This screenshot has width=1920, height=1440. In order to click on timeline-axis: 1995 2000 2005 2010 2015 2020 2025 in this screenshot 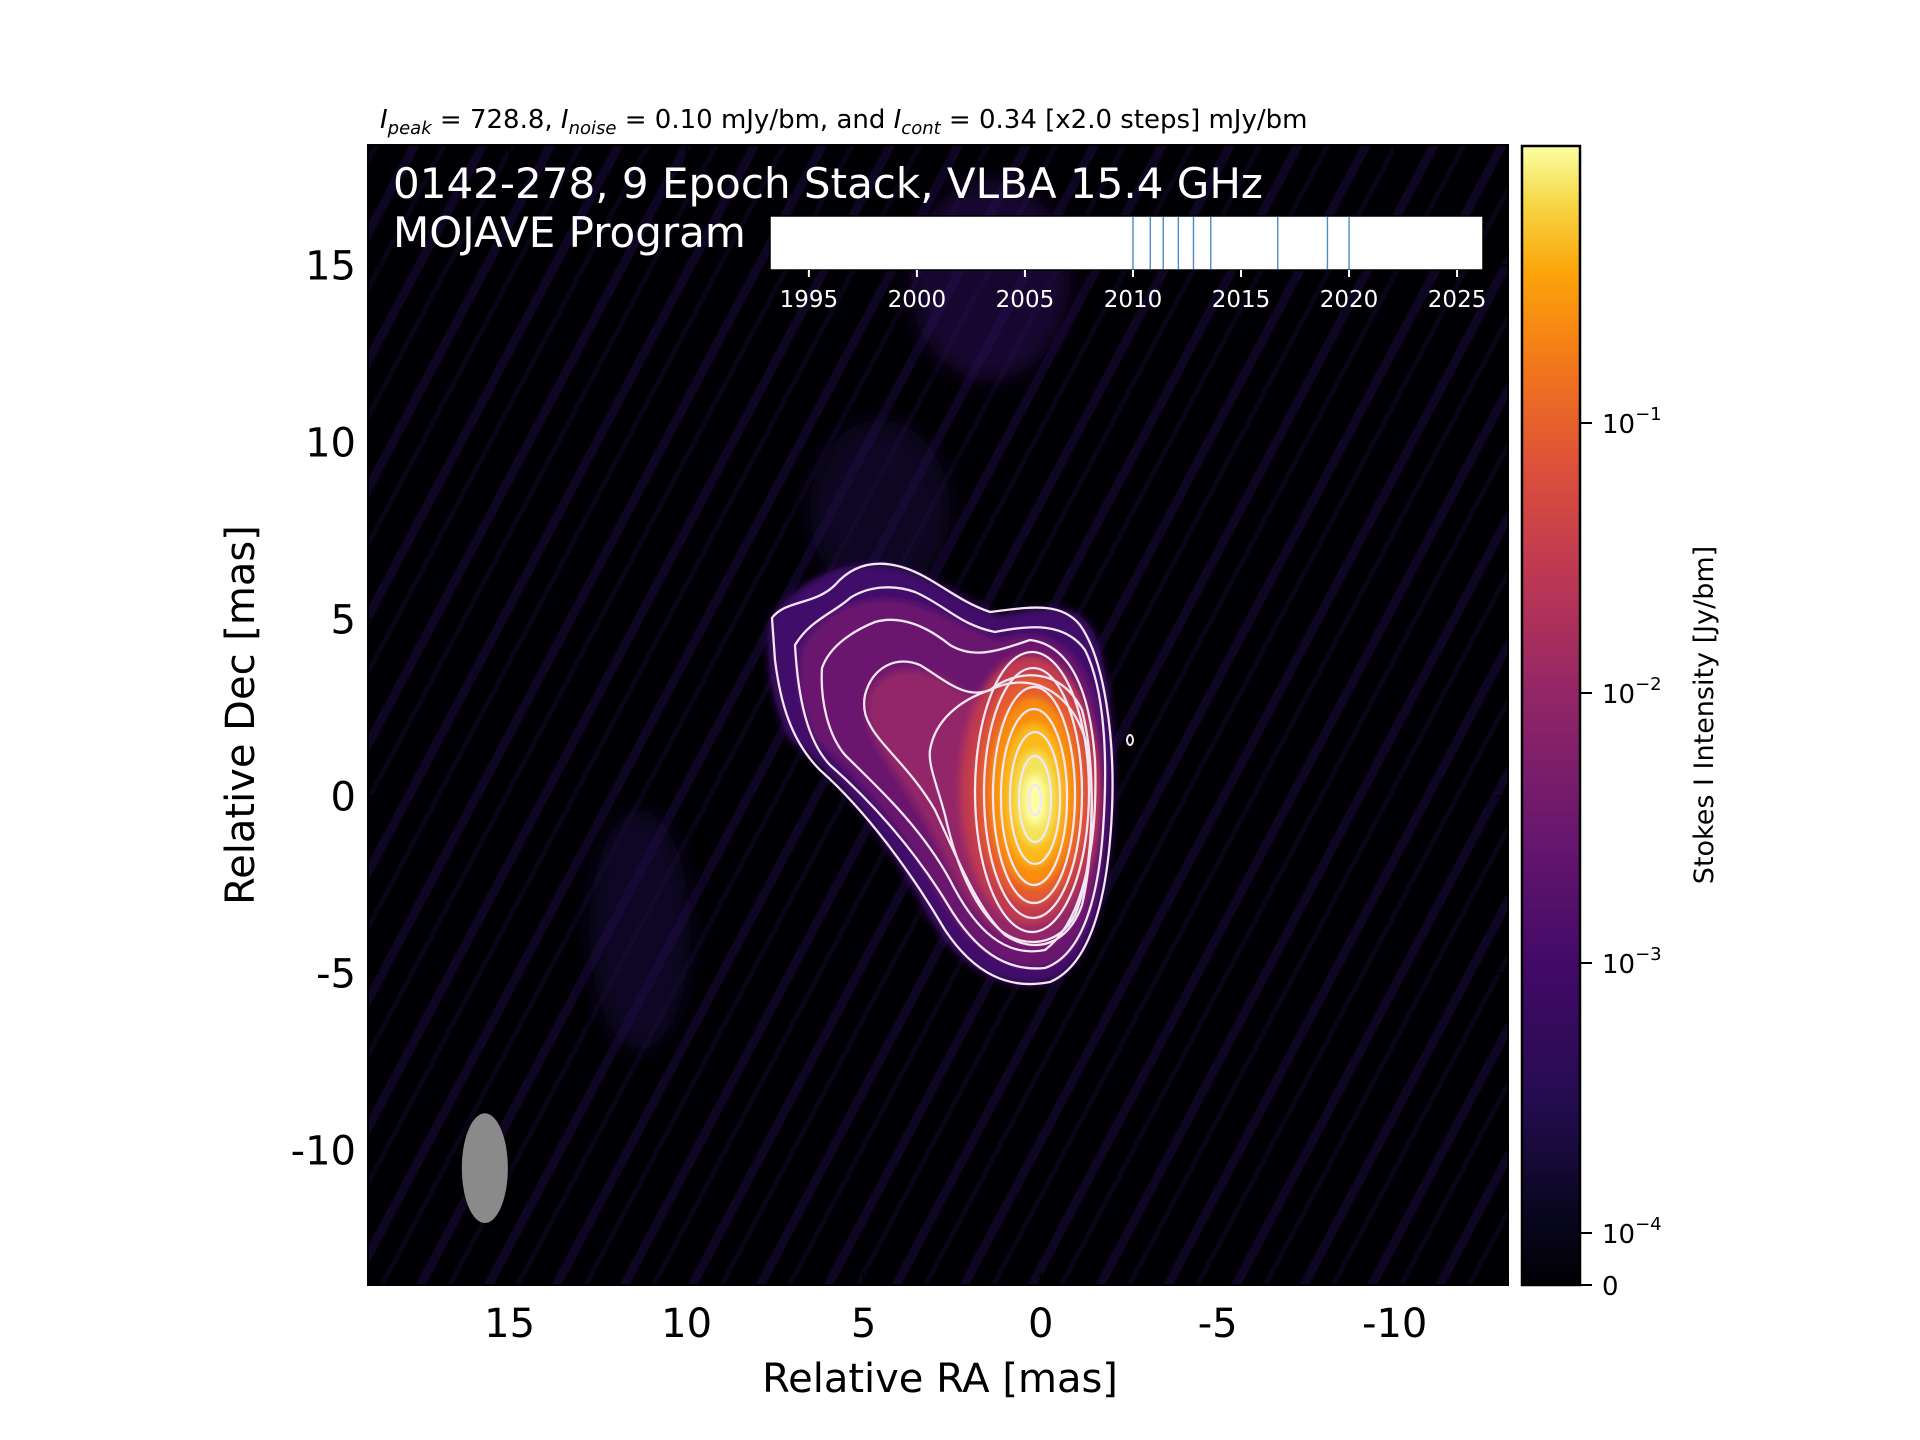, I will do `click(1133, 291)`.